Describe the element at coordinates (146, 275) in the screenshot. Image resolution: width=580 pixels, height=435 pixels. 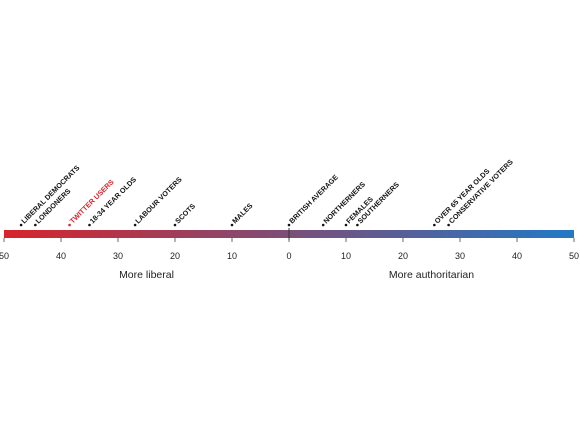
I see `left-axis-caption: More liberal` at that location.